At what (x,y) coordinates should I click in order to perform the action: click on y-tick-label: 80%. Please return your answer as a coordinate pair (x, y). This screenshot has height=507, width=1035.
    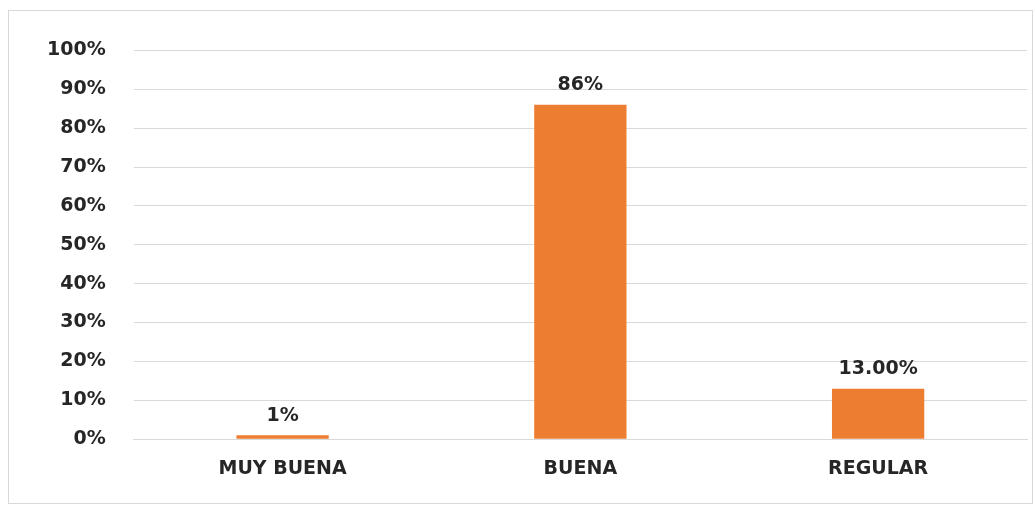
    Looking at the image, I should click on (83, 126).